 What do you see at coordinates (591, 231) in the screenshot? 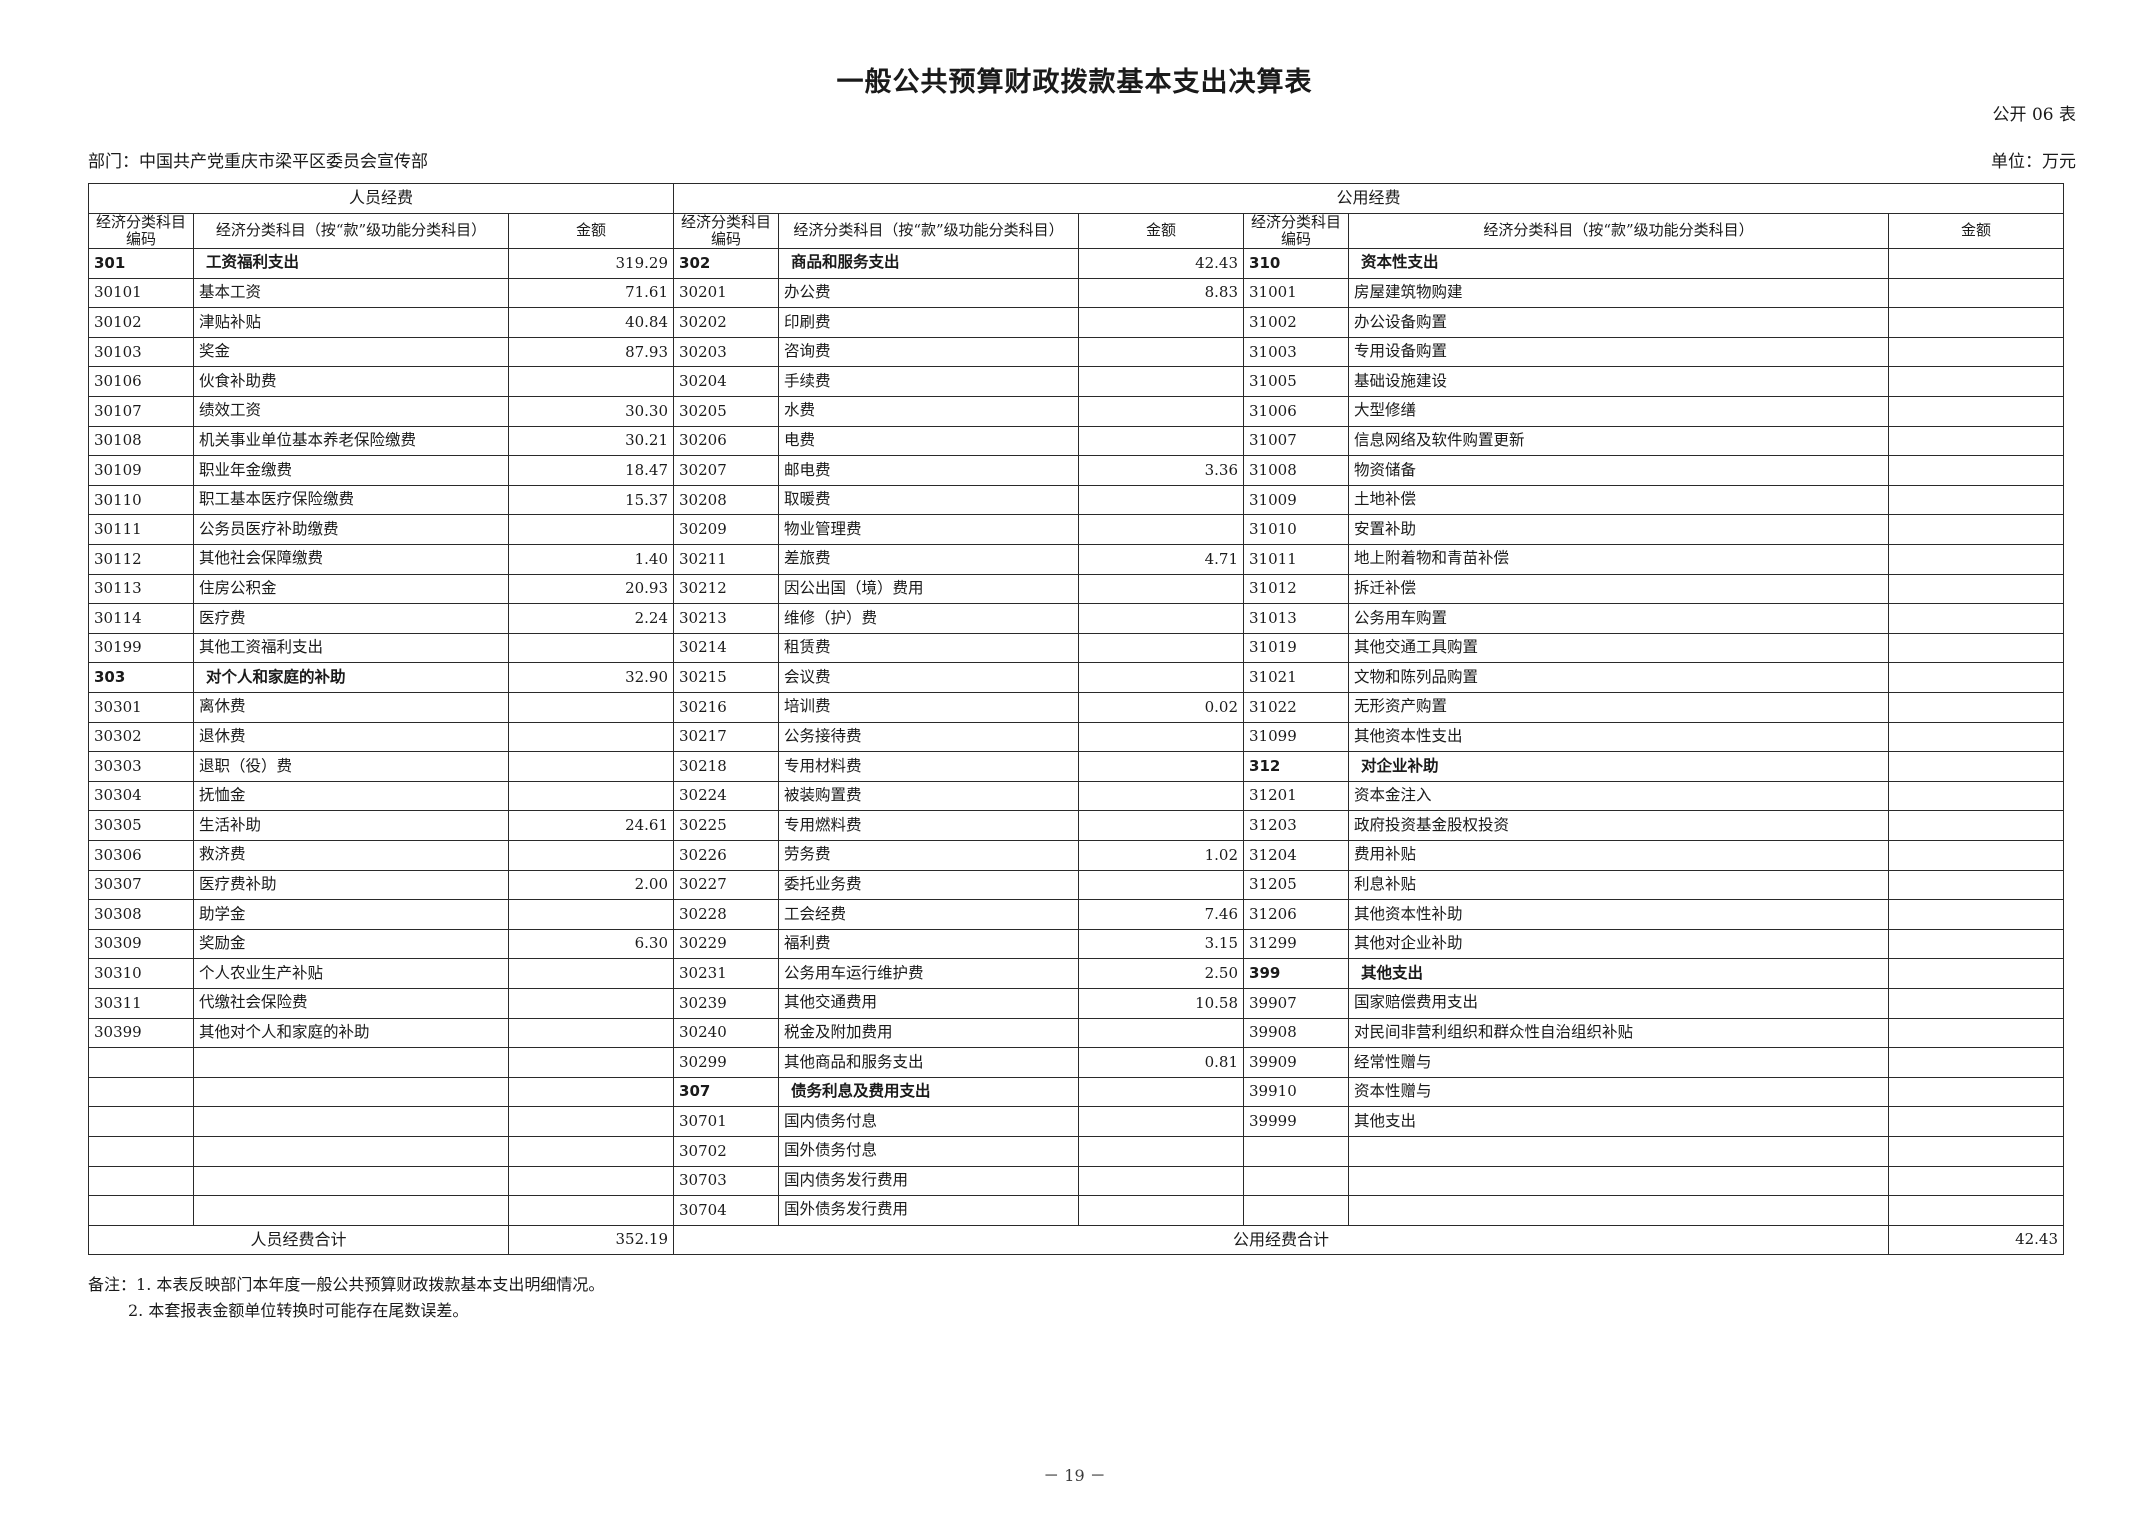
I see `col-header-amount-1: 金额` at bounding box center [591, 231].